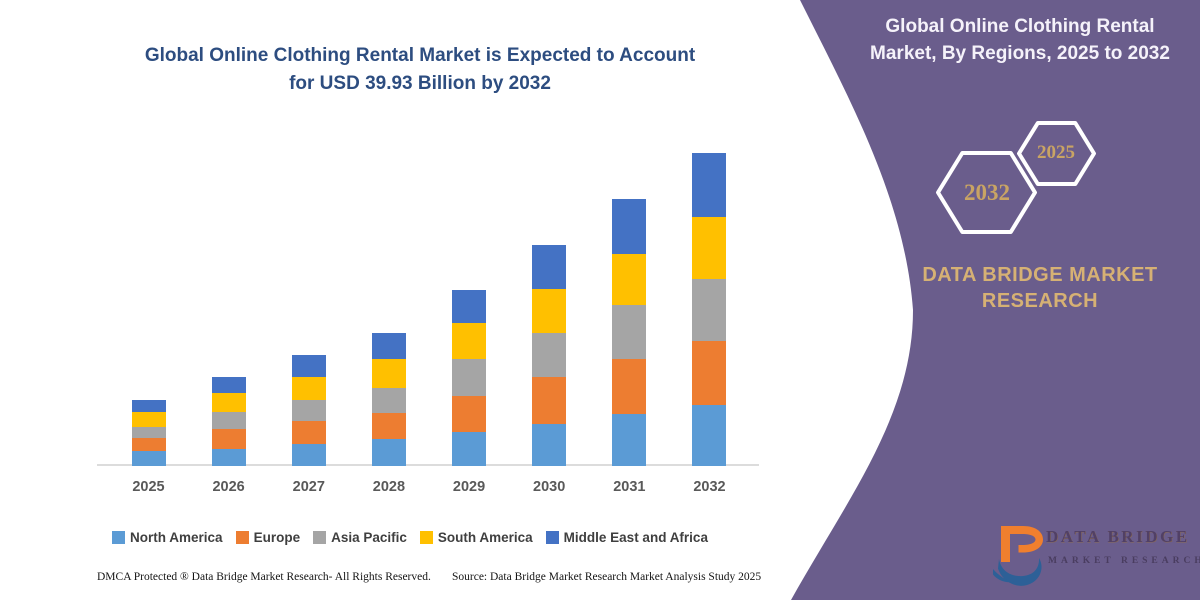  Describe the element at coordinates (1003, 576) in the screenshot. I see `logo-swoosh-tail` at that location.